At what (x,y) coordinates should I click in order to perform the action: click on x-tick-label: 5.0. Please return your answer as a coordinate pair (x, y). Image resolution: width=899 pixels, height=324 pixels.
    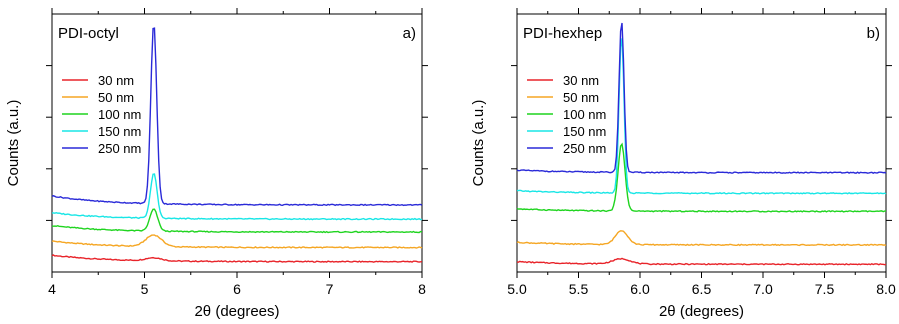
    Looking at the image, I should click on (517, 289).